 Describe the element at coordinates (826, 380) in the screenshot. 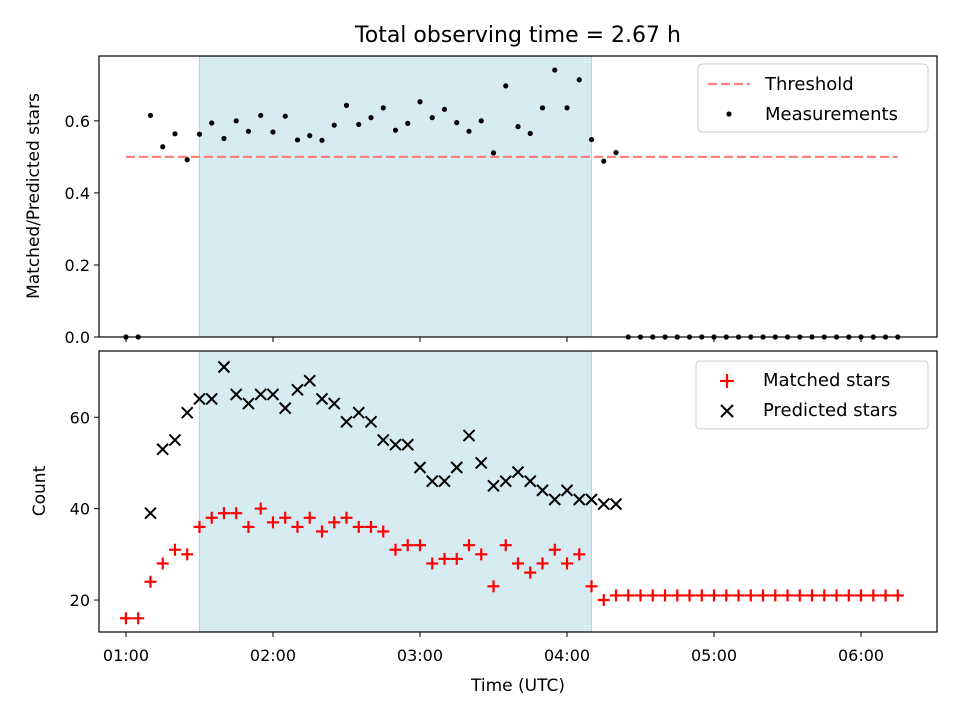

I see `legend-matched-label: Matched stars` at that location.